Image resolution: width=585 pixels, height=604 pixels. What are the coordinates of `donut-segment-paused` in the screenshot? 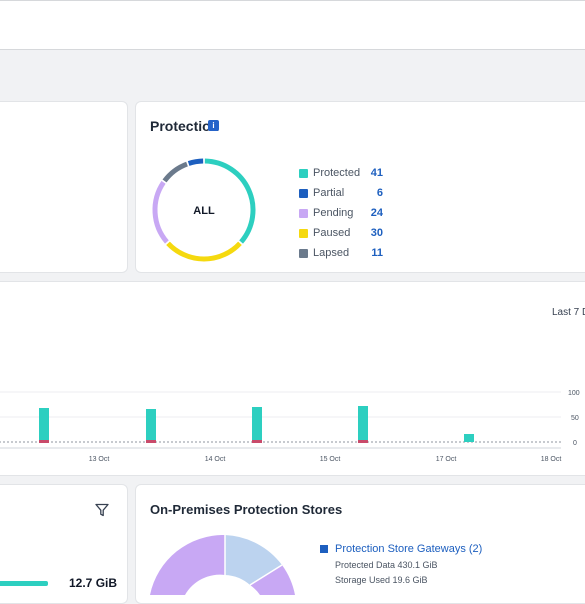 It's located at (204, 251).